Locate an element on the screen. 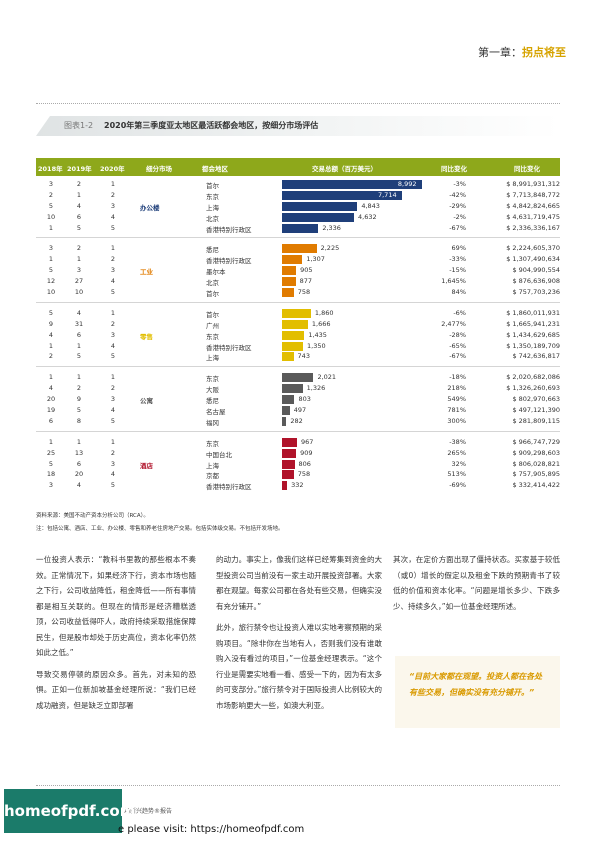  col-2019: 2019年 is located at coordinates (79, 169).